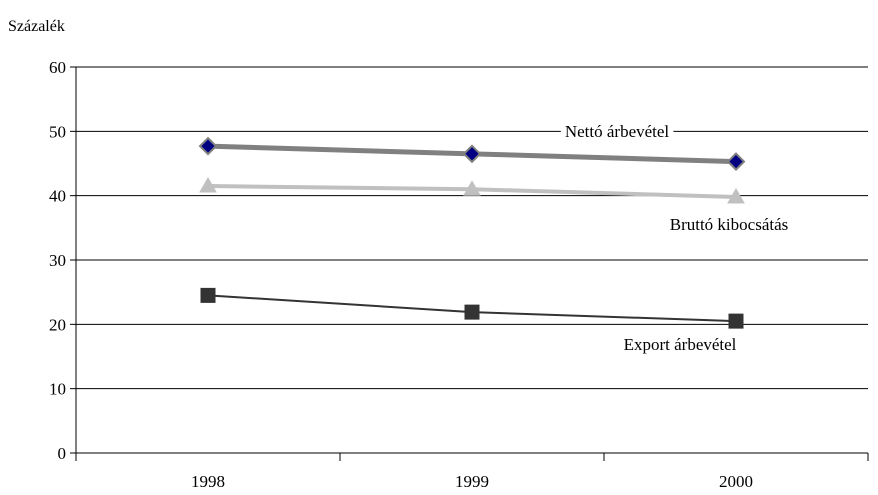 Image resolution: width=878 pixels, height=495 pixels. I want to click on y-tick-labels: 0 10 20 30 40 50 60, so click(57, 260).